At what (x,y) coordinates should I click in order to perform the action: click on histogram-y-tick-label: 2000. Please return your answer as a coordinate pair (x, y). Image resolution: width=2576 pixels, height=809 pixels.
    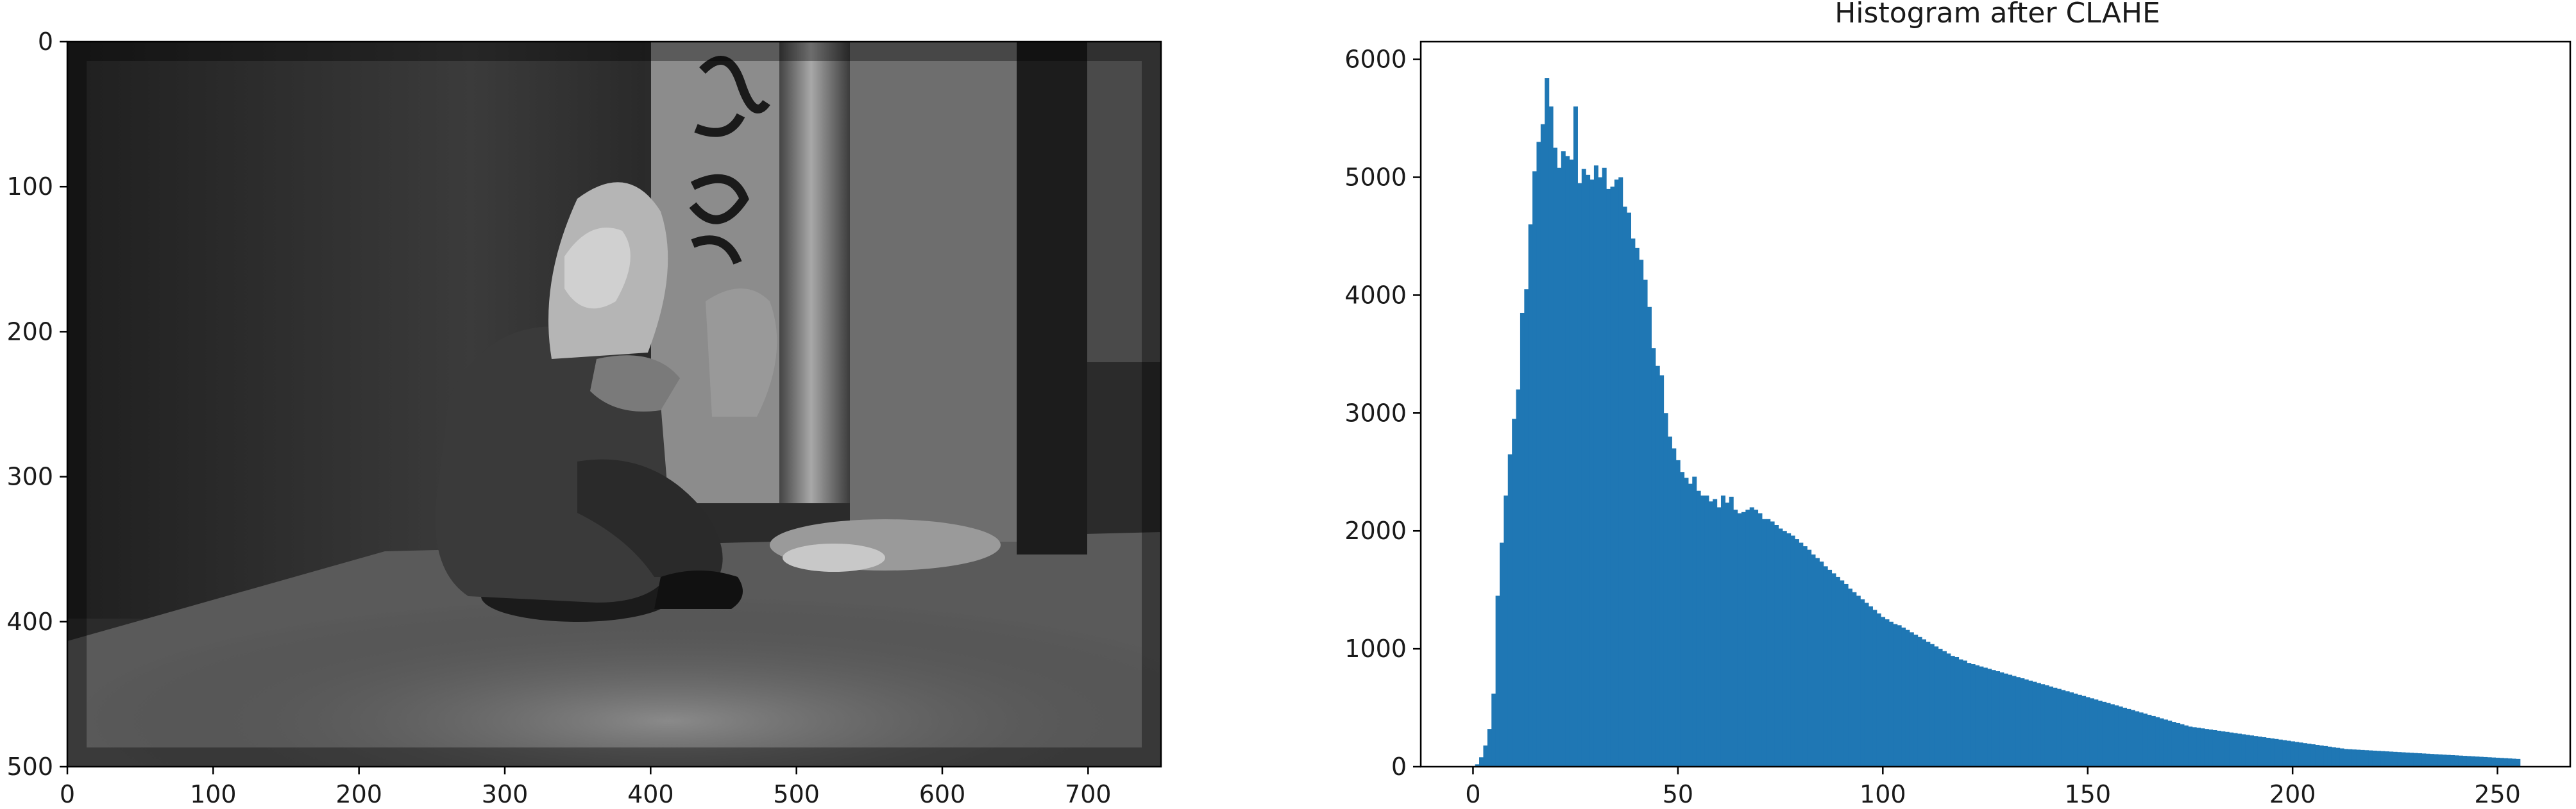
    Looking at the image, I should click on (1375, 531).